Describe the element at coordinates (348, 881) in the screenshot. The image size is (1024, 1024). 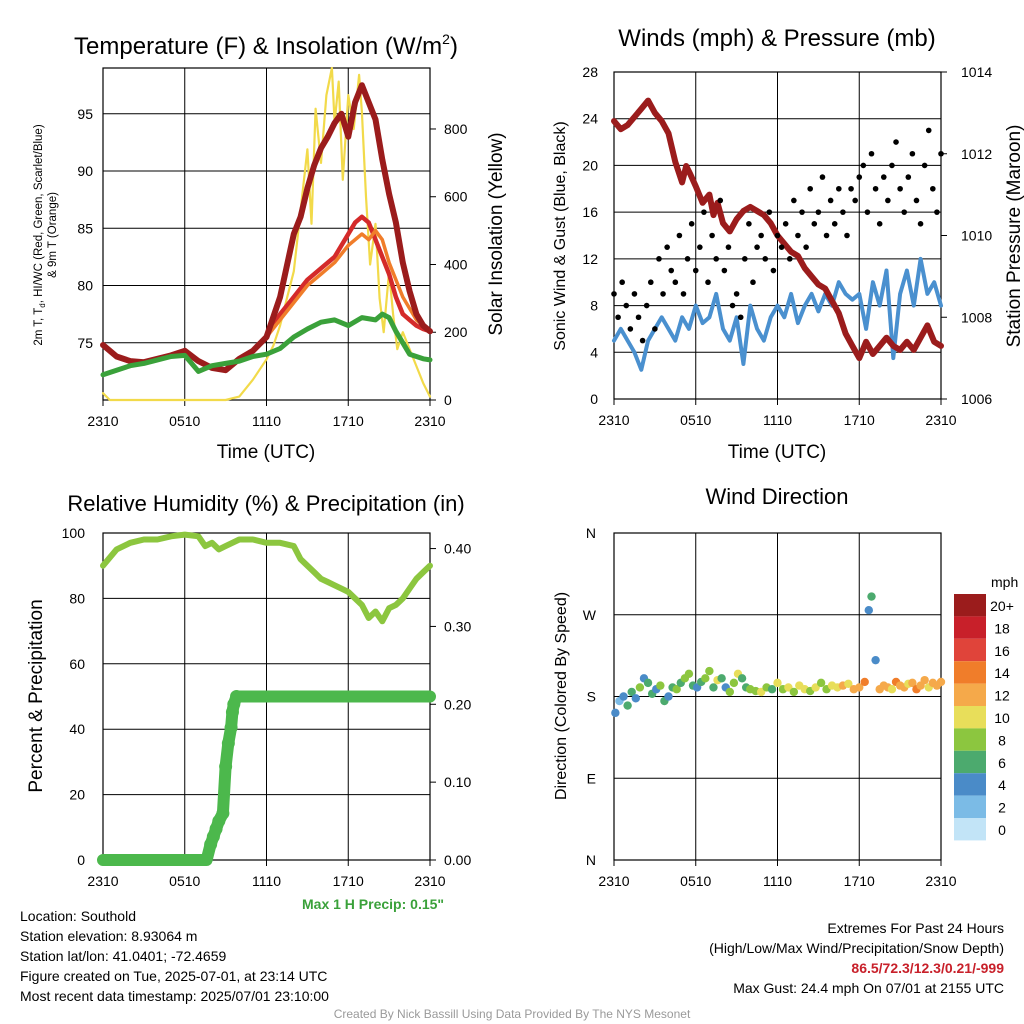
I see `rh-xtick-label: 1710` at that location.